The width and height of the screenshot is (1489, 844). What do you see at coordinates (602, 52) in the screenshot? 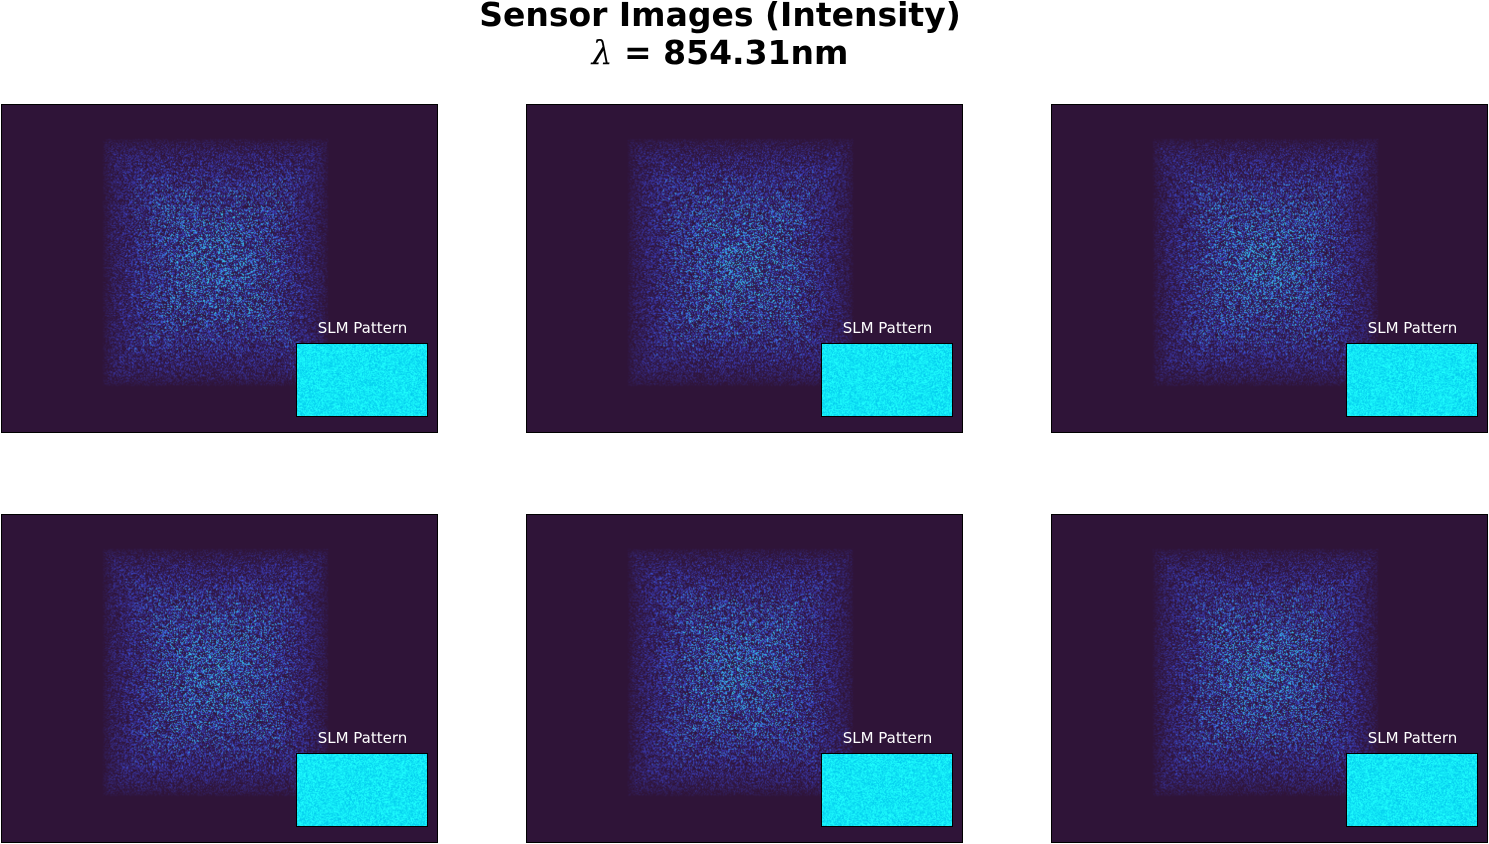
I see `lambda-symbol: λ` at bounding box center [602, 52].